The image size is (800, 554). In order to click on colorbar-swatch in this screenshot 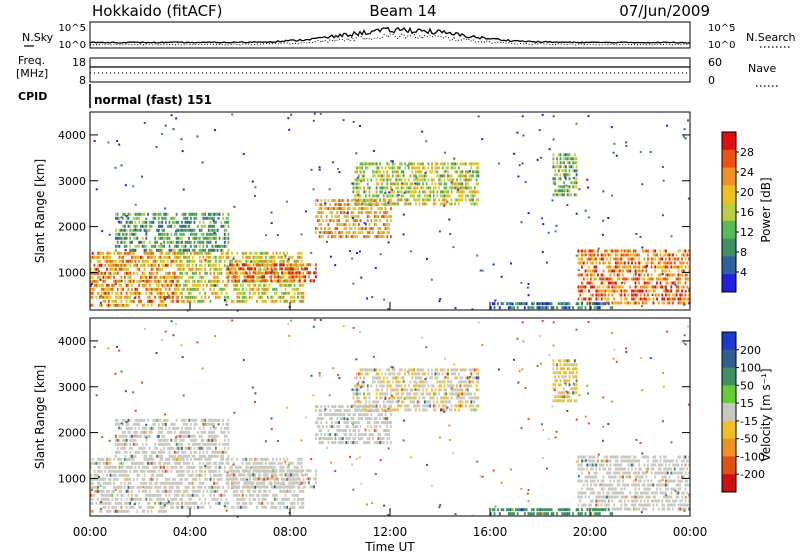, I will do `click(729, 247)`.